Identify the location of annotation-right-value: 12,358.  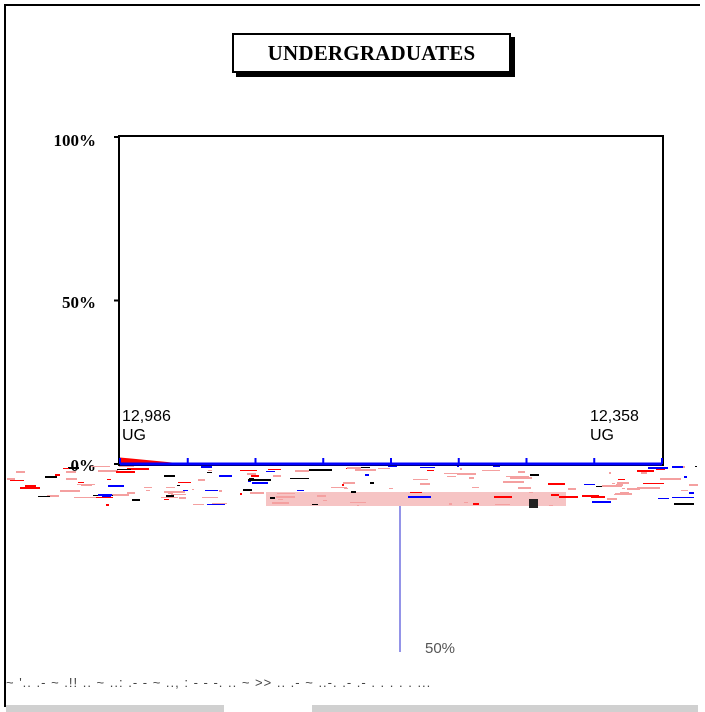
(614, 416).